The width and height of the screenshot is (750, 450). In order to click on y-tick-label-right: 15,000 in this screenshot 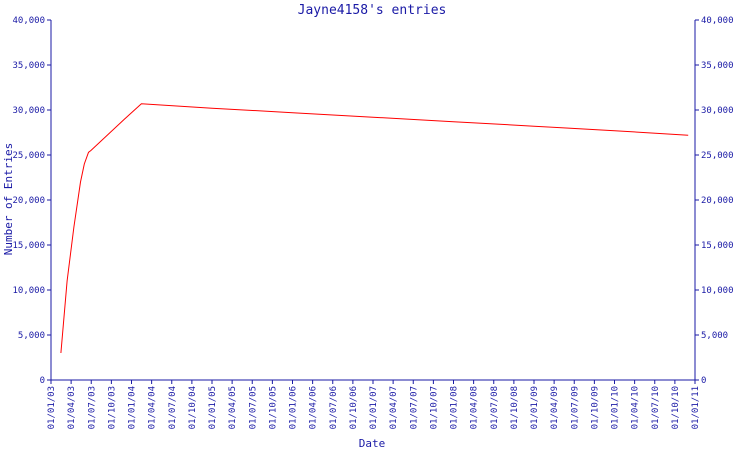, I will do `click(717, 246)`.